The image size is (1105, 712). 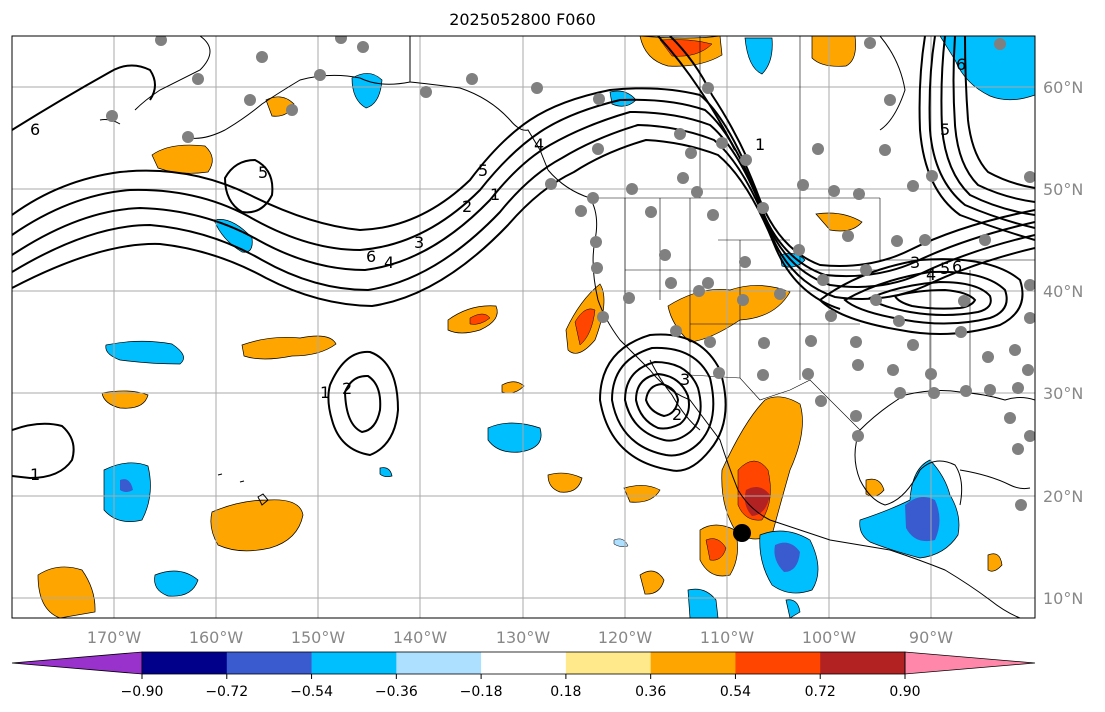 I want to click on lon-tick: 110°W, so click(x=727, y=637).